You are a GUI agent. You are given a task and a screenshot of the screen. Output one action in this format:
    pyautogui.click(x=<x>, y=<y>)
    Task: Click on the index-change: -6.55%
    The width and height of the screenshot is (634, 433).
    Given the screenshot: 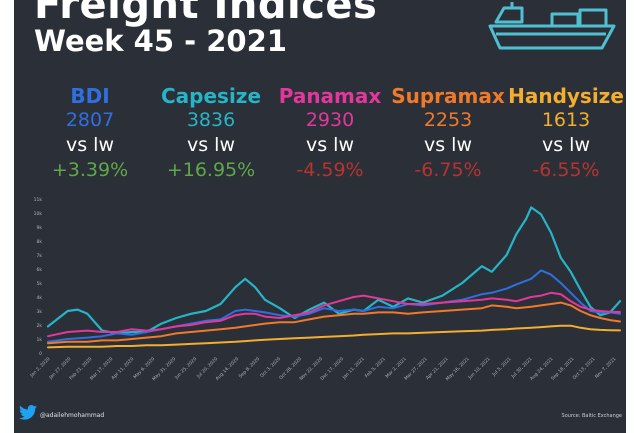 What is the action you would take?
    pyautogui.click(x=566, y=170)
    